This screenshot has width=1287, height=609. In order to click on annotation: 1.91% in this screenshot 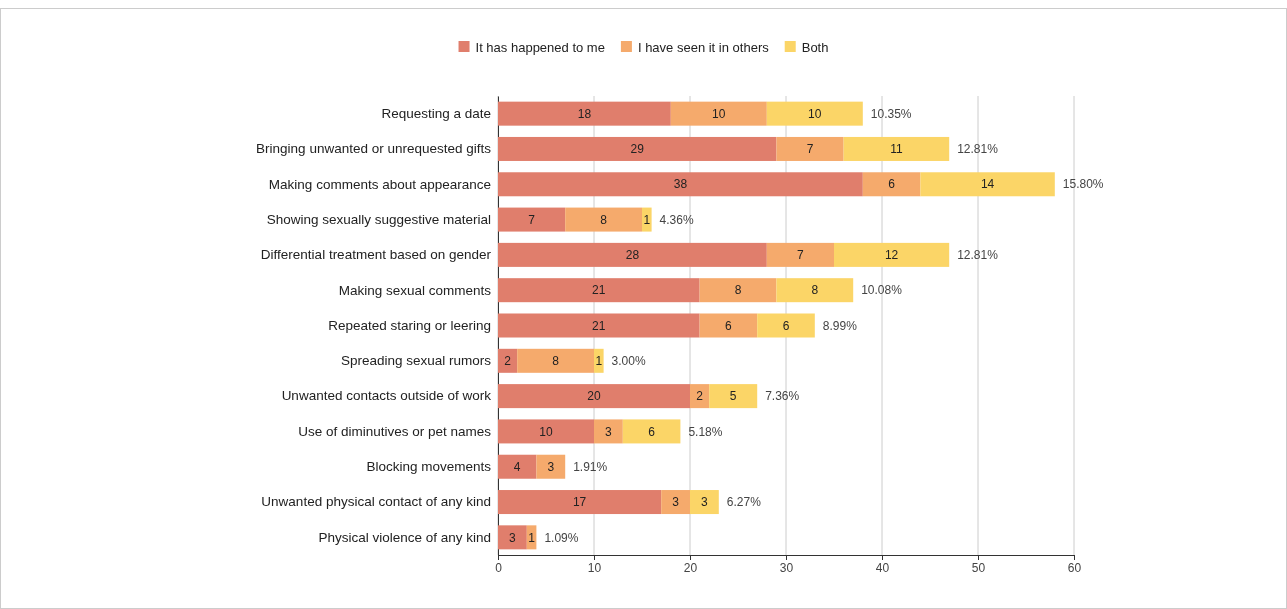, I will do `click(590, 466)`.